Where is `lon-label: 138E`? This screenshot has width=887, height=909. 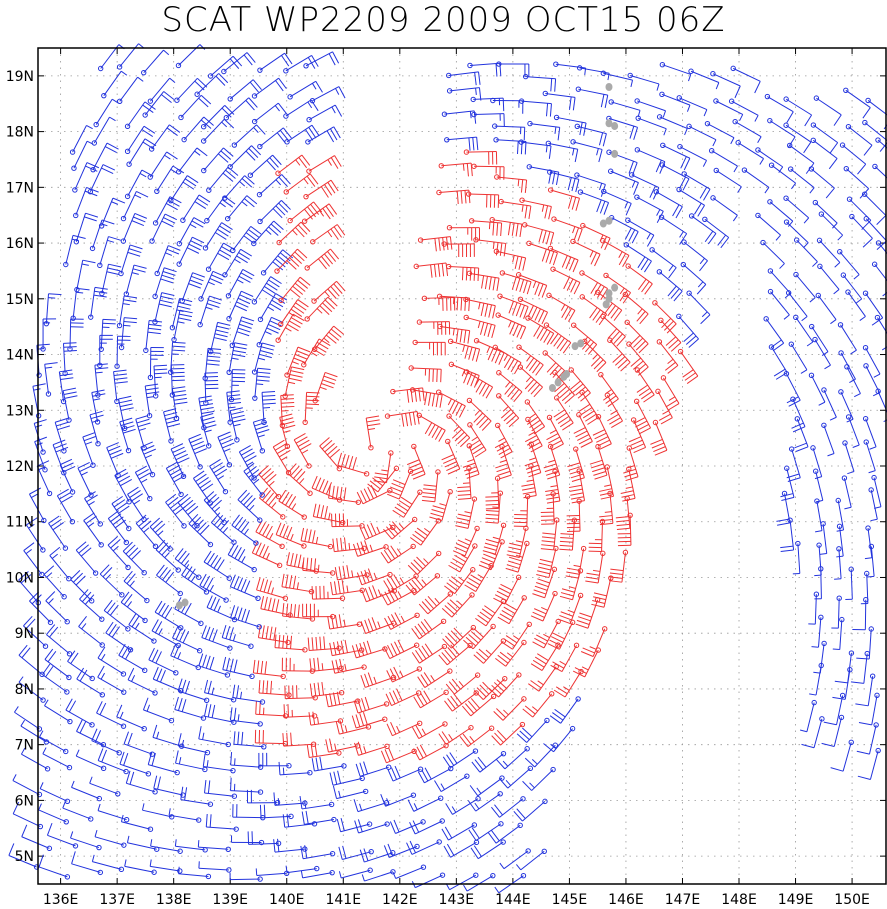 lon-label: 138E is located at coordinates (174, 900).